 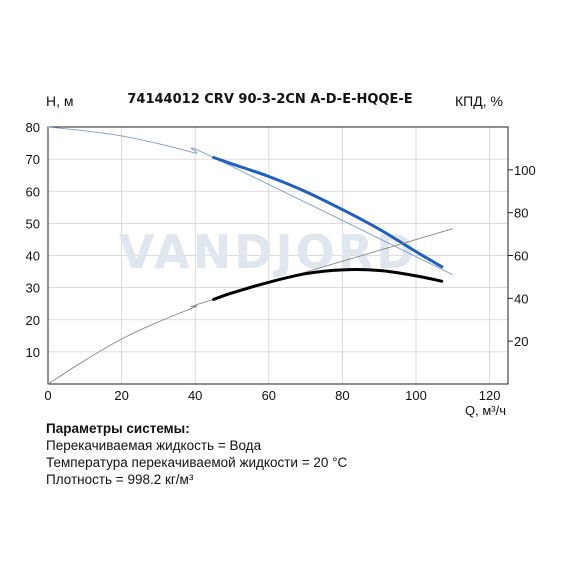 What do you see at coordinates (33, 320) in the screenshot?
I see `y-left-tick-label: 20` at bounding box center [33, 320].